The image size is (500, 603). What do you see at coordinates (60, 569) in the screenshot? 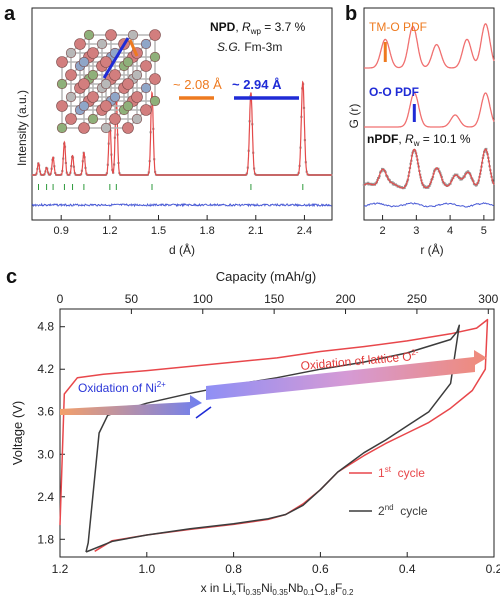
I see `panel-c-xtick-label: 1.2` at bounding box center [60, 569].